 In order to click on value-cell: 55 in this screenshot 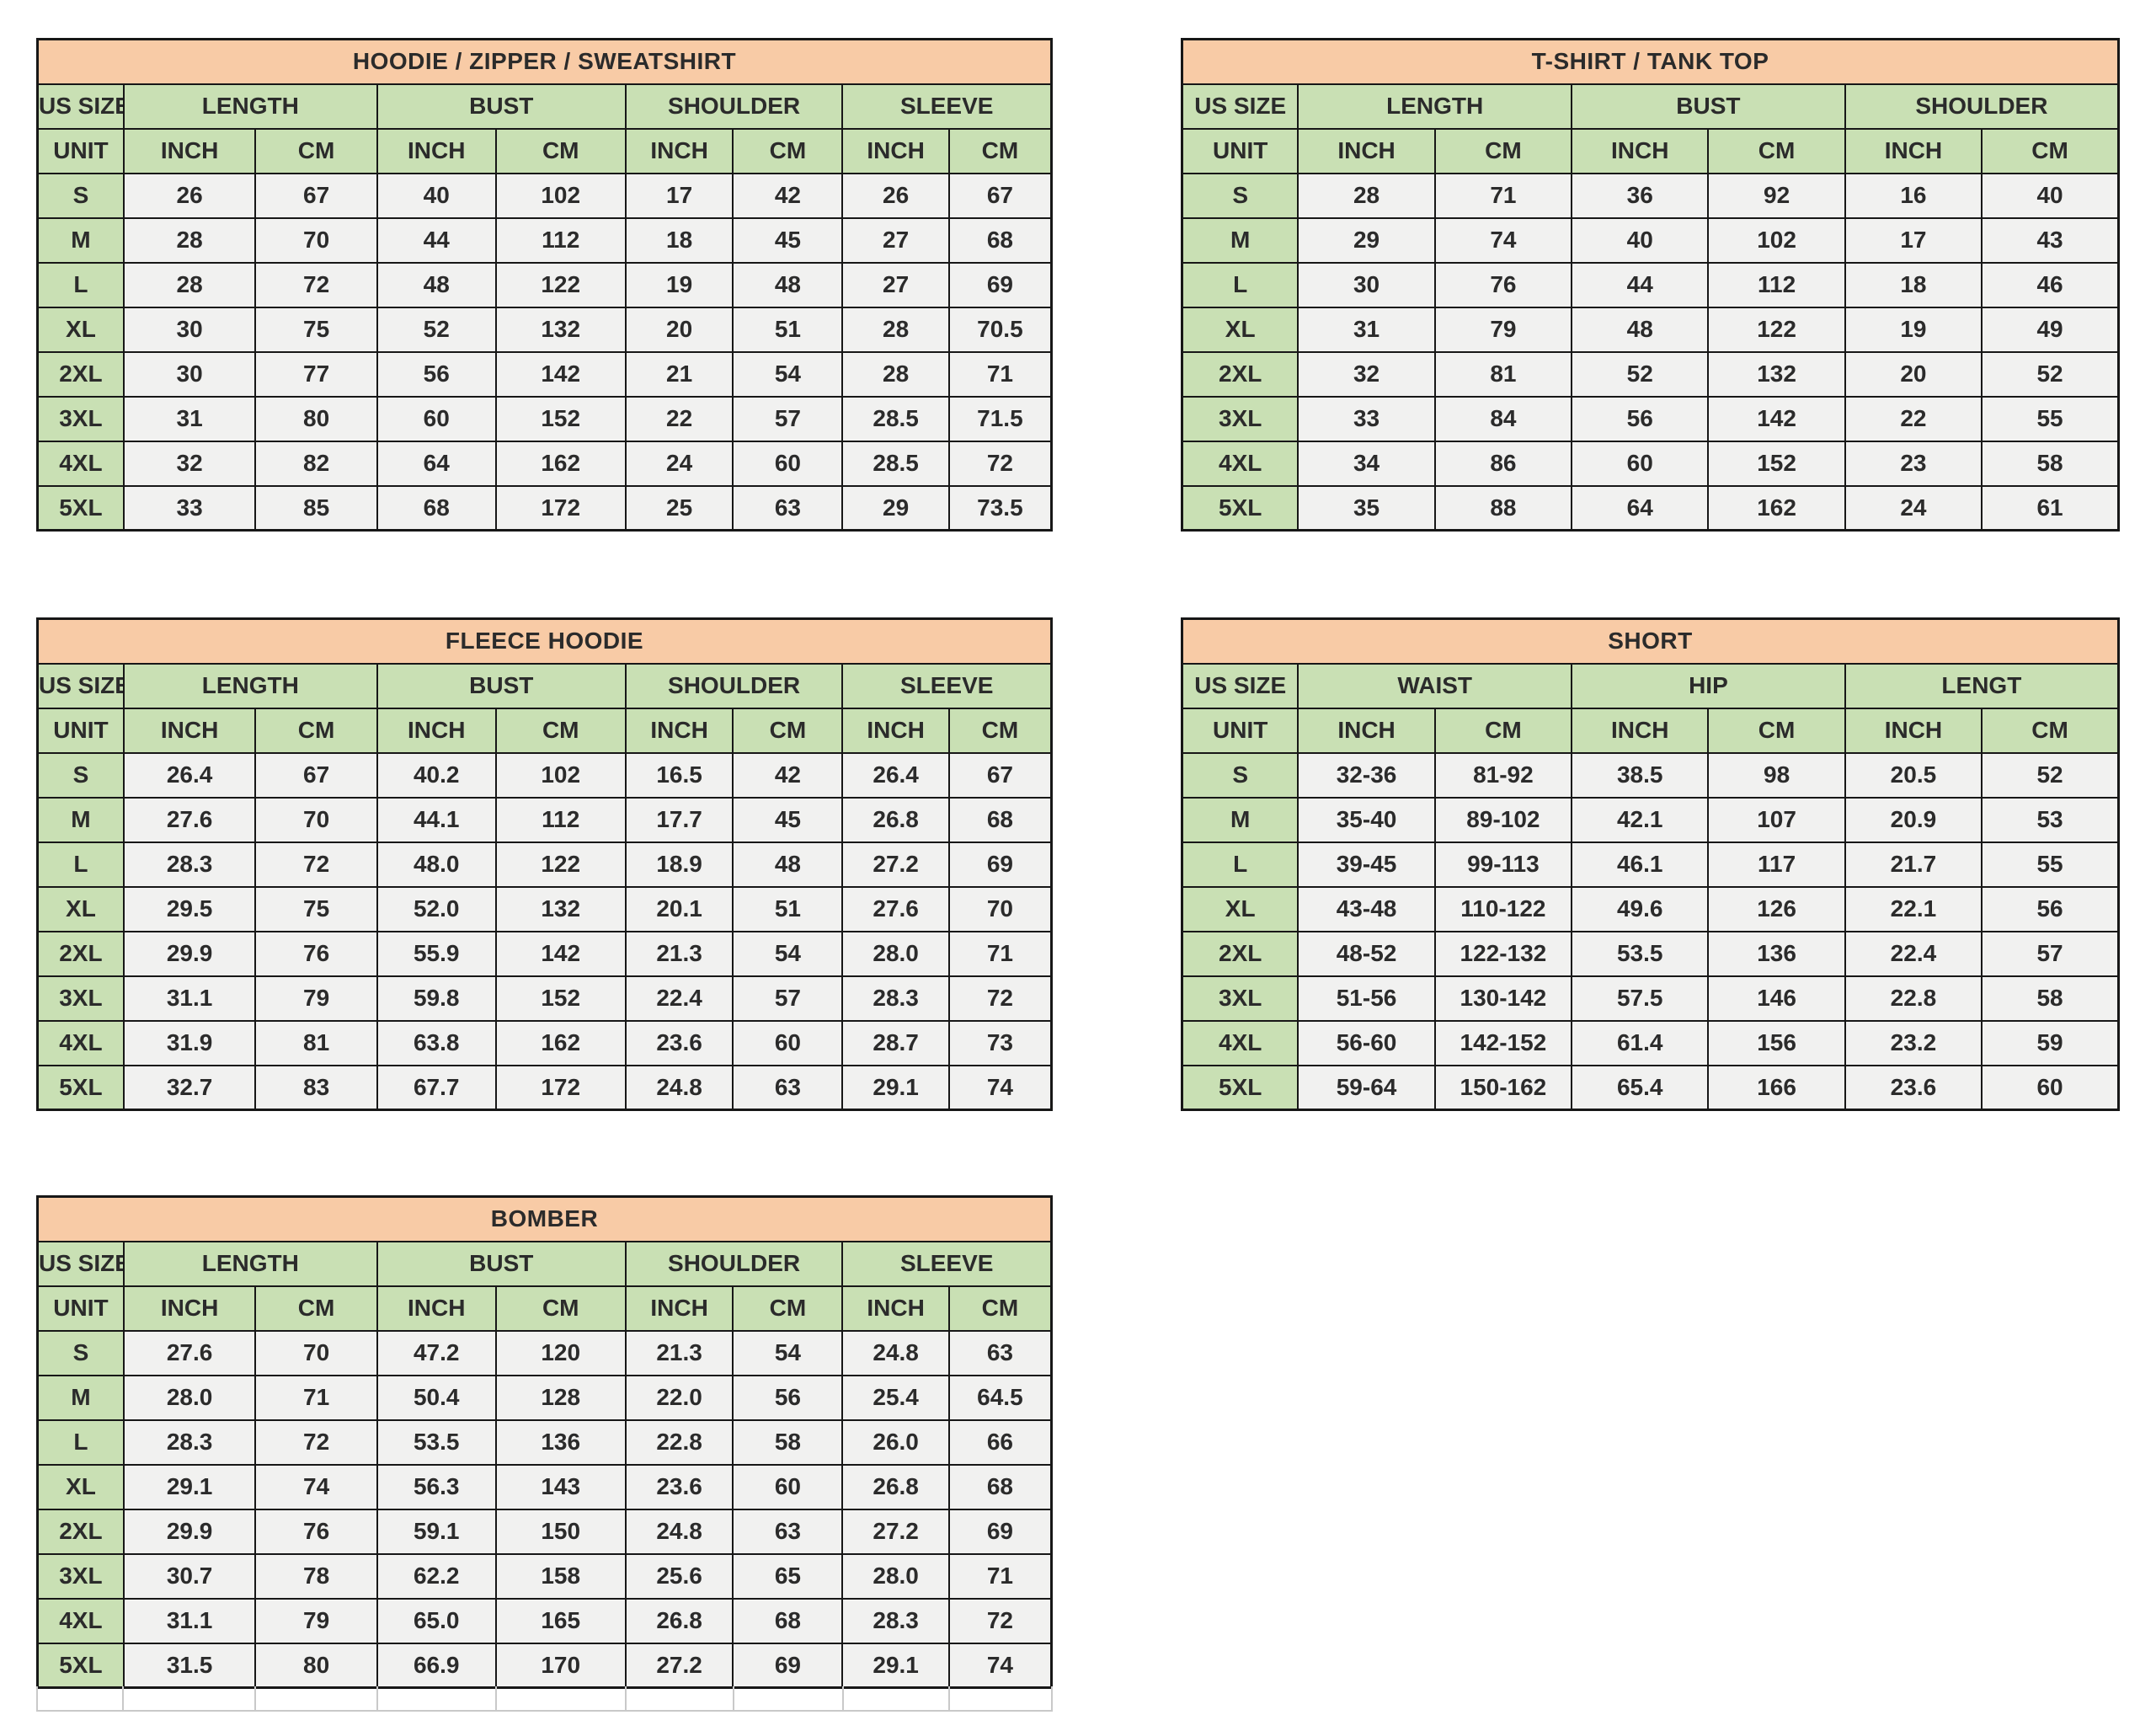, I will do `click(2050, 418)`.